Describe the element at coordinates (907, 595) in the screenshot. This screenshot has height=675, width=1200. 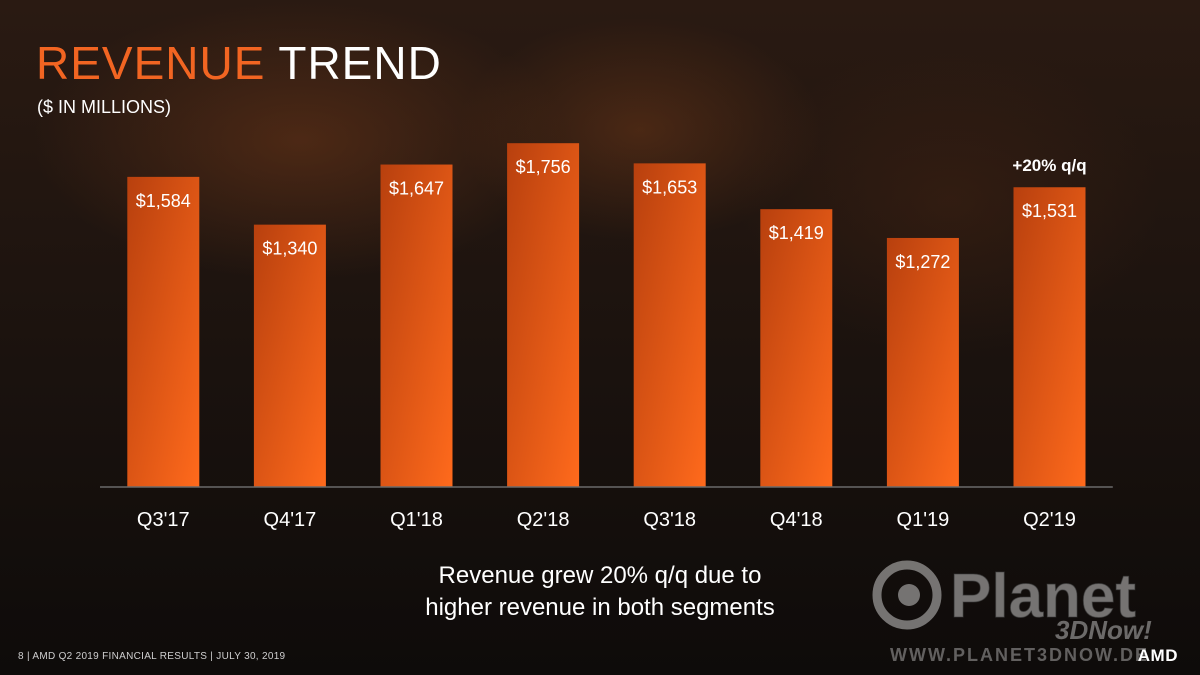
I see `watermark-swirl-icon` at that location.